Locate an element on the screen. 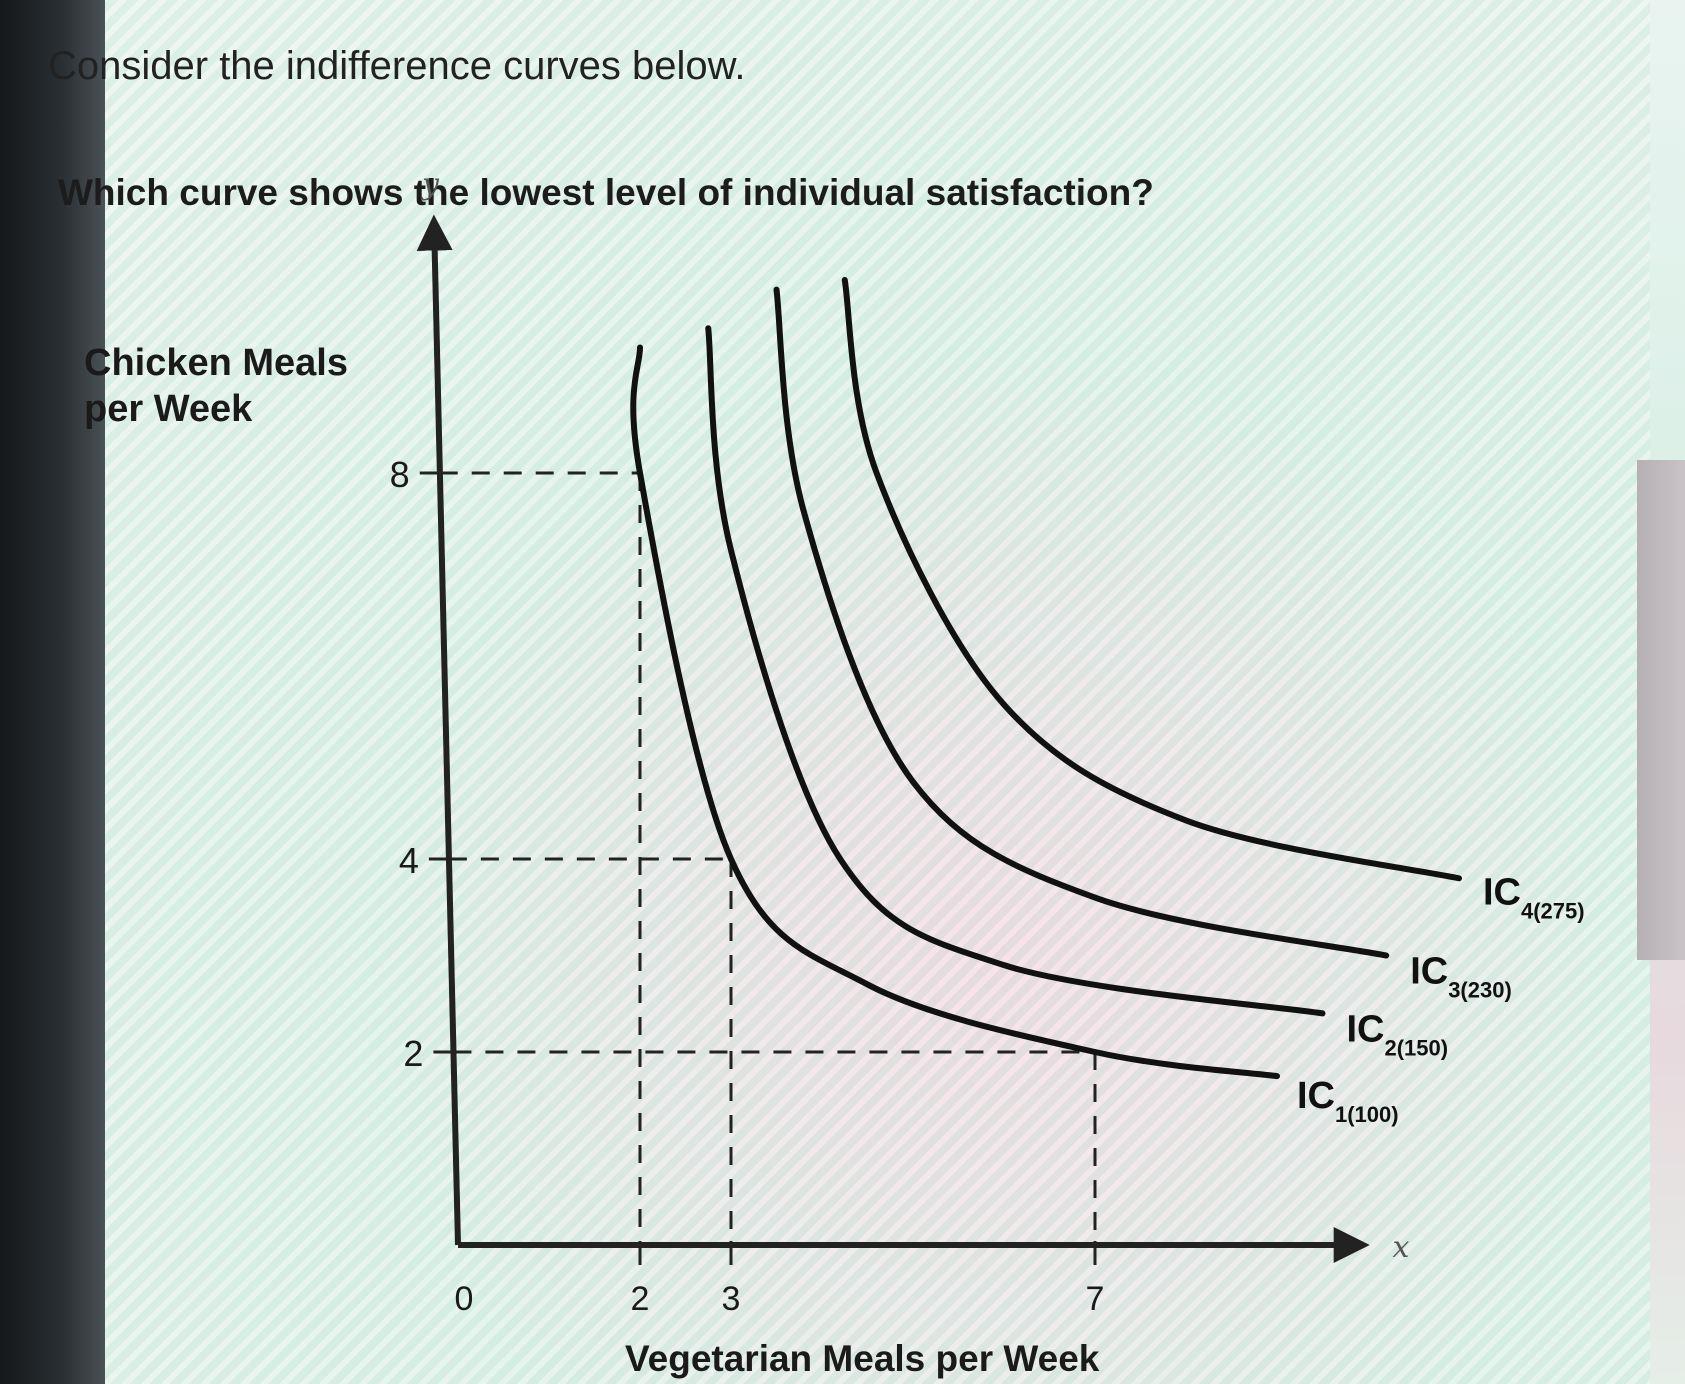 The width and height of the screenshot is (1685, 1384). curve-label-subscript: 1(100) is located at coordinates (1367, 1114).